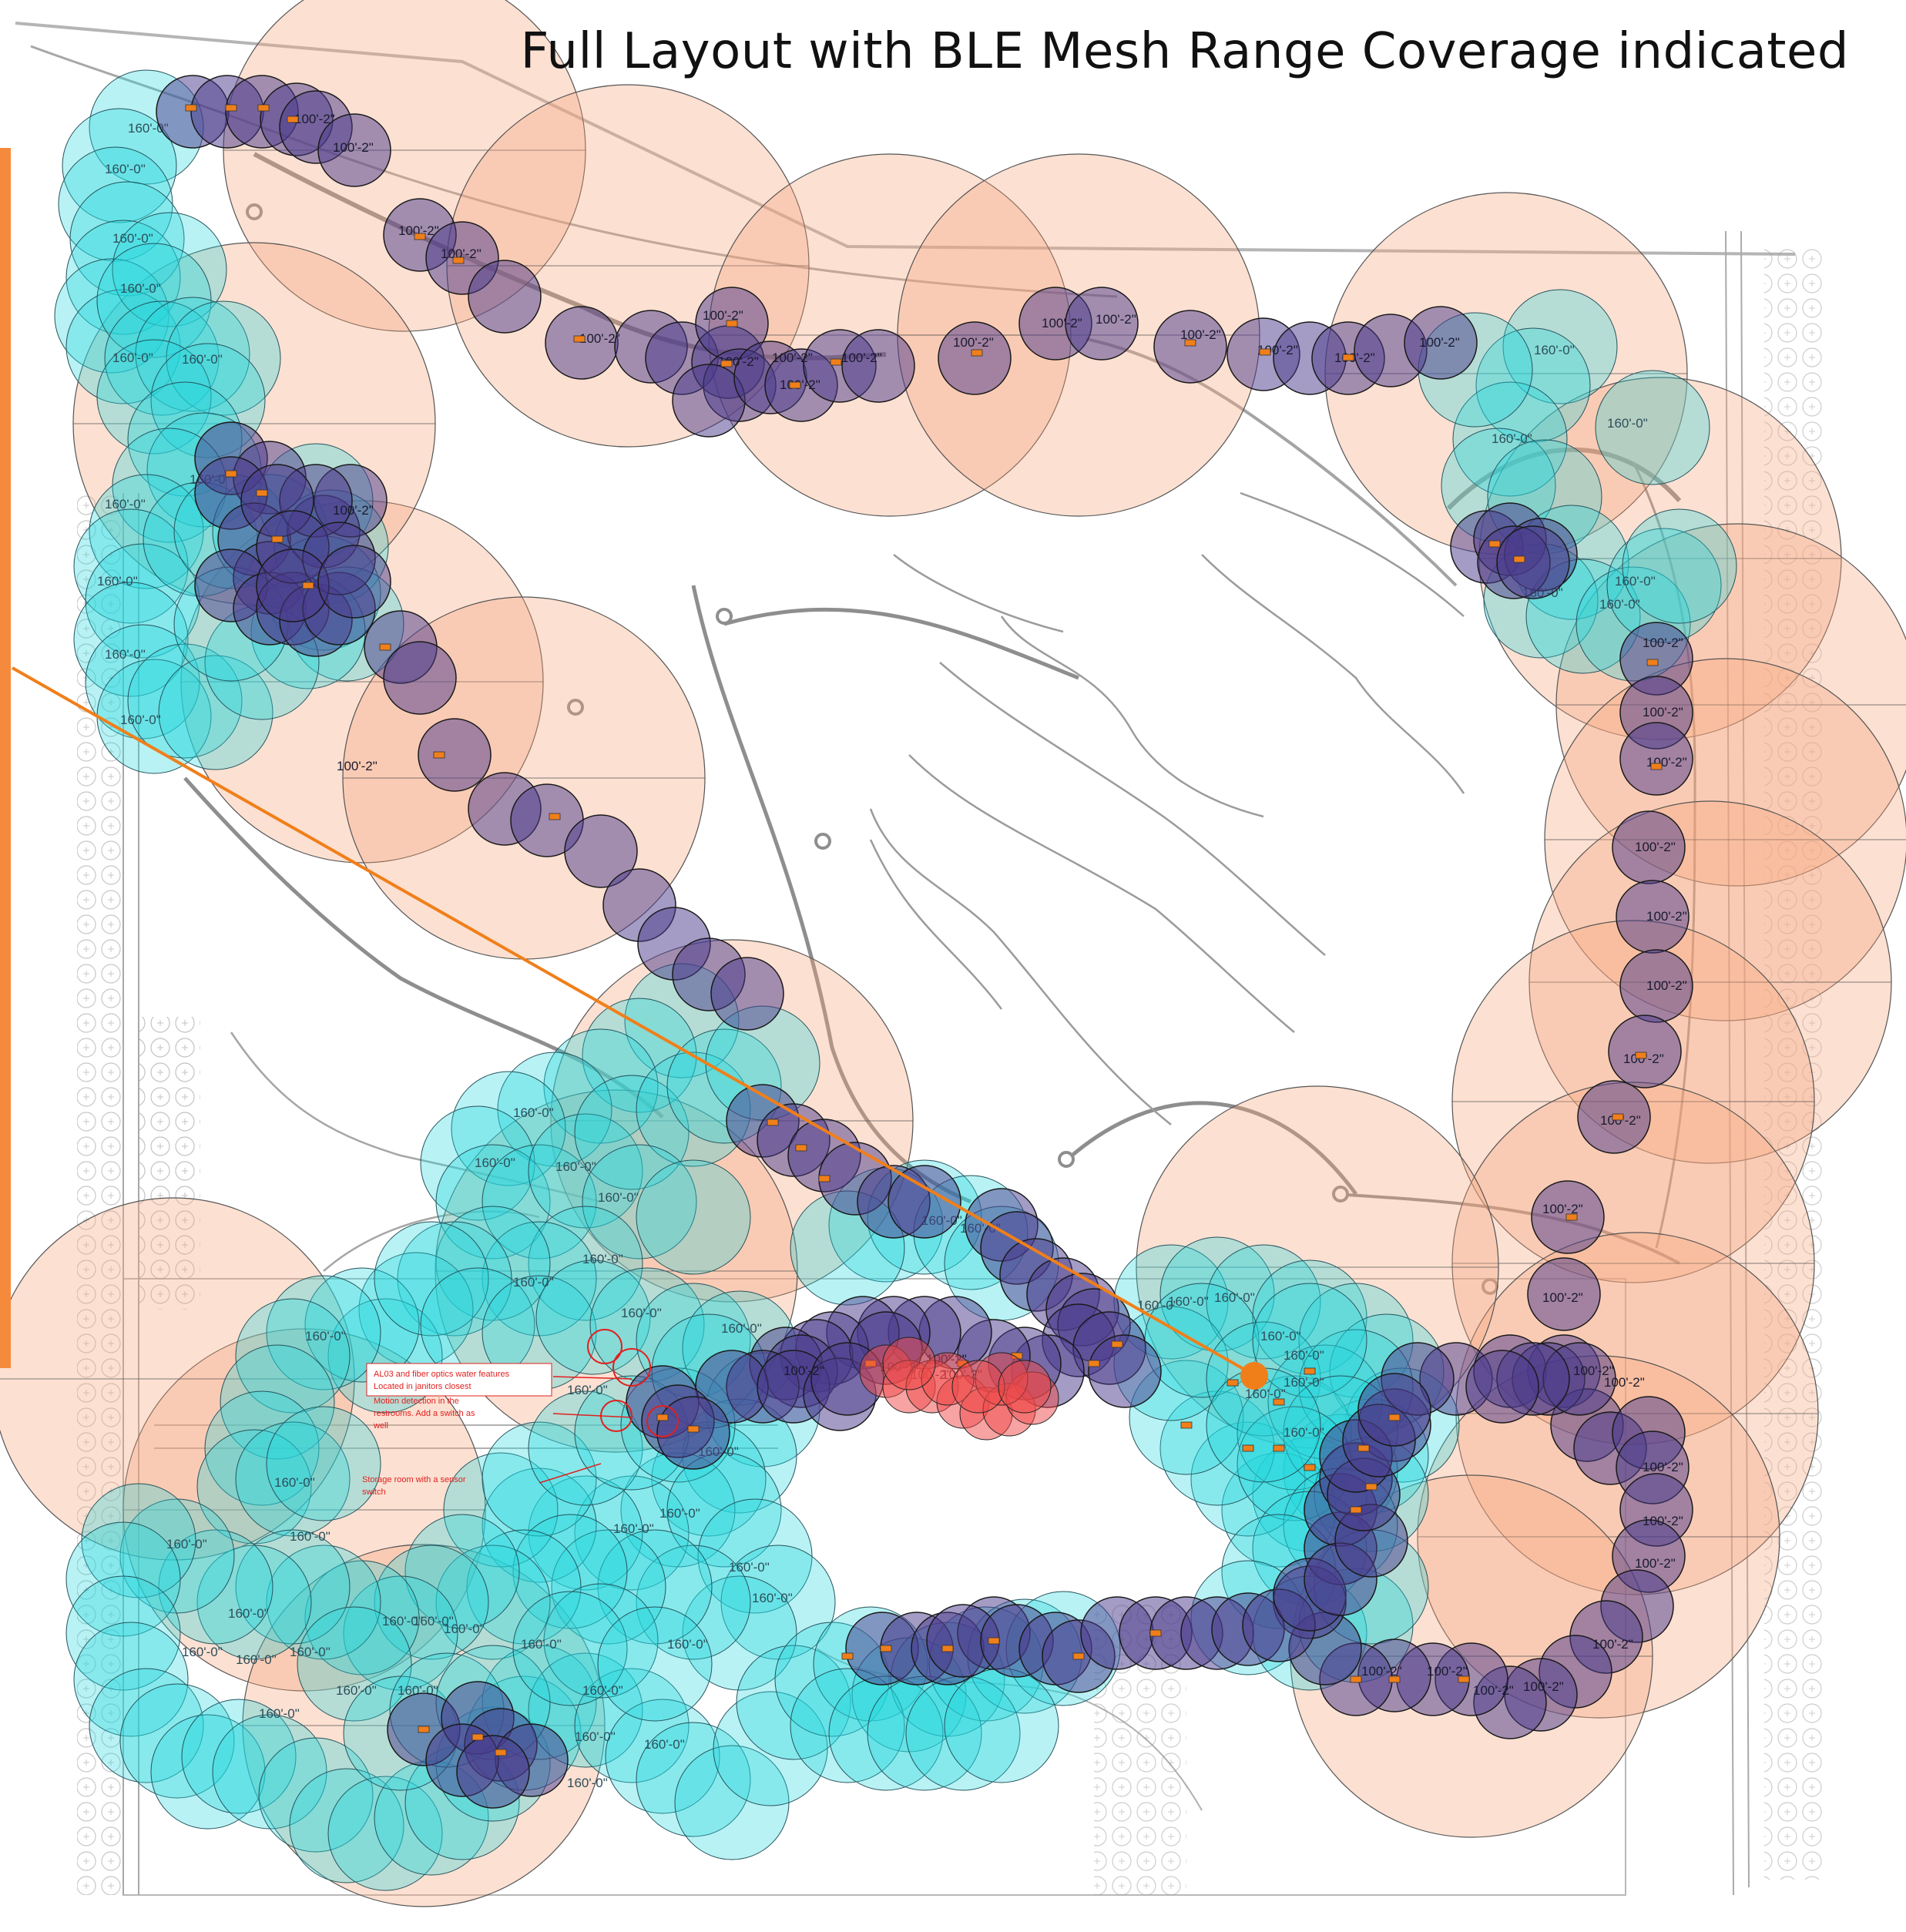  Describe the element at coordinates (380, 1426) in the screenshot. I see `note-2-line-3: well` at that location.